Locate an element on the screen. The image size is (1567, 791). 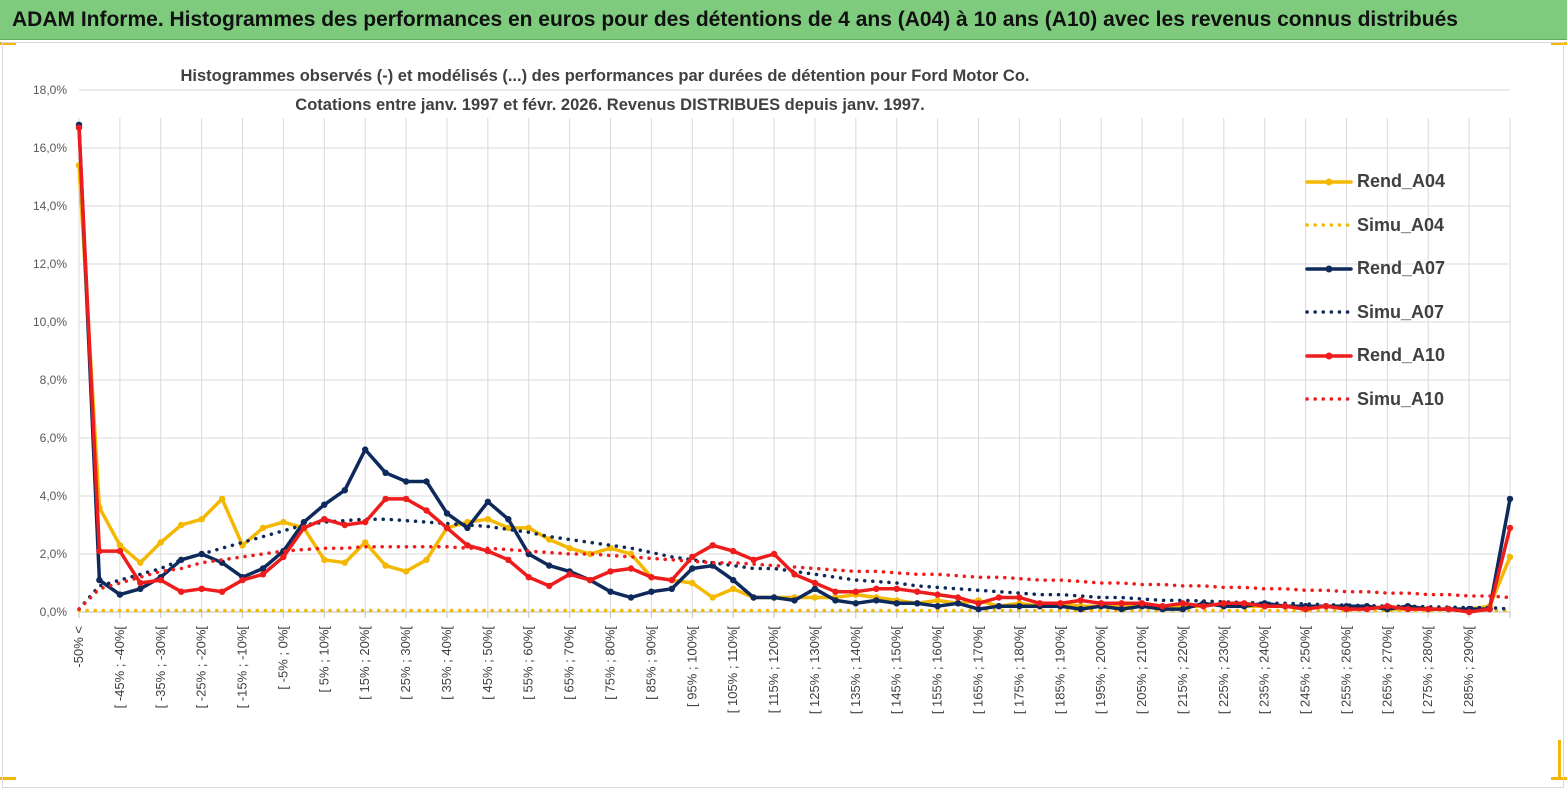
legend-item-simu-a10: Simu_A10 is located at coordinates (1390, 400).